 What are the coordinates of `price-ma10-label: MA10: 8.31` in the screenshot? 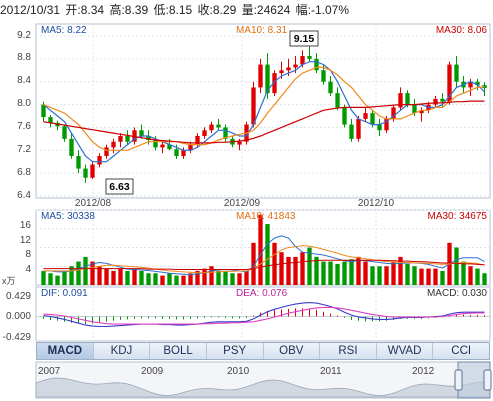 It's located at (262, 30).